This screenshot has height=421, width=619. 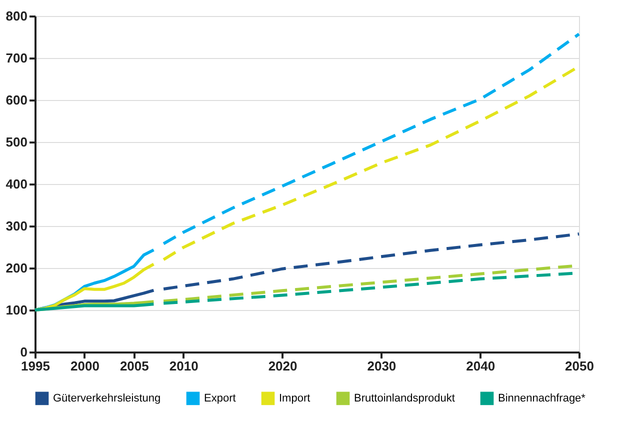 What do you see at coordinates (17, 142) in the screenshot?
I see `y-tick-label: 500` at bounding box center [17, 142].